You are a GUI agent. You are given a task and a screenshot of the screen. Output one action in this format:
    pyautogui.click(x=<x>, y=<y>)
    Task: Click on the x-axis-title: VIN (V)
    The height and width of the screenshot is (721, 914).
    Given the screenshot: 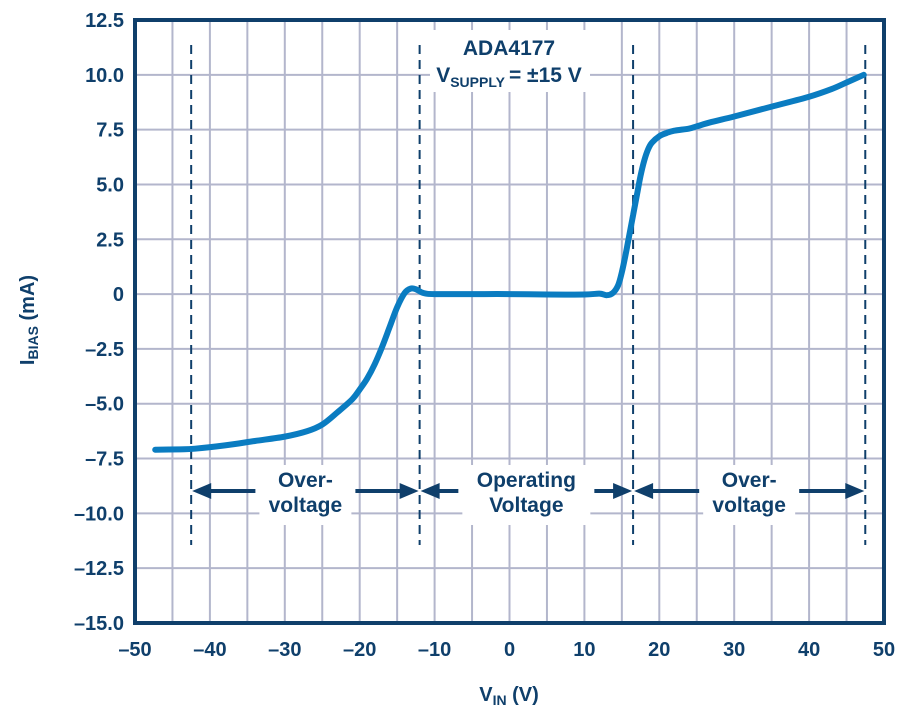 What is the action you would take?
    pyautogui.click(x=509, y=696)
    